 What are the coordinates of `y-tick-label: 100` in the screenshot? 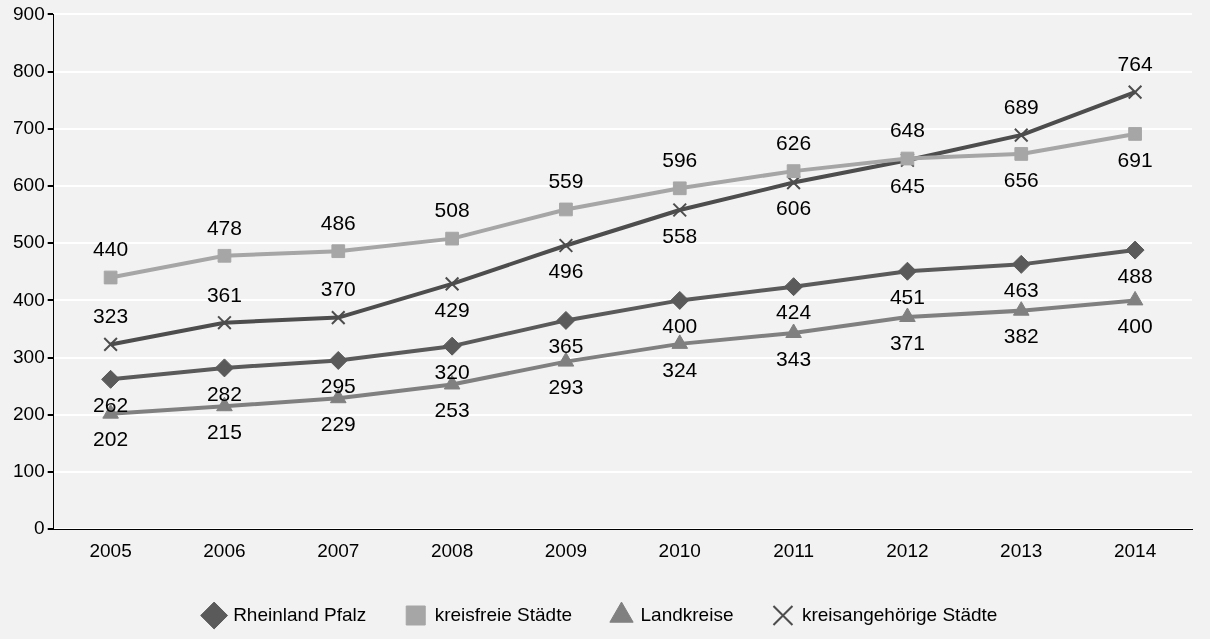 It's located at (29, 471).